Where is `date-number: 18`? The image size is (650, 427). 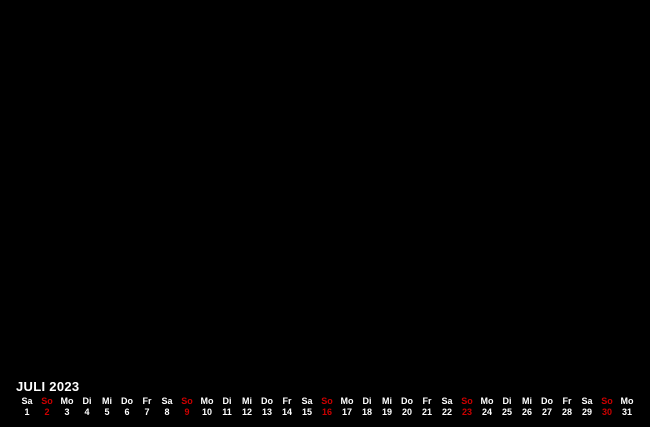
date-number: 18 is located at coordinates (366, 412).